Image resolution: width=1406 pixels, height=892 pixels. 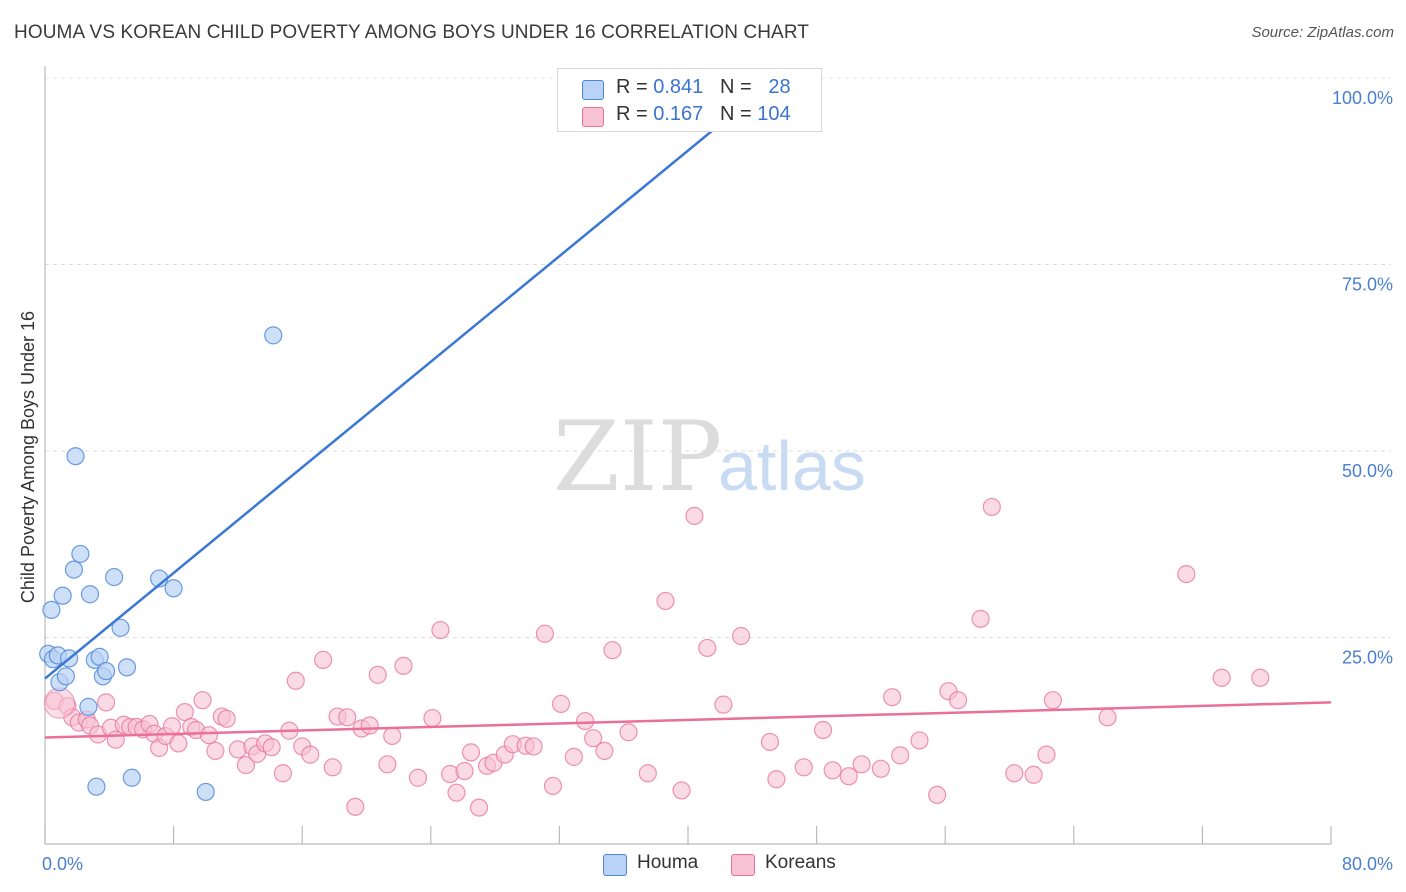 I want to click on watermark: ZIP atlas, so click(x=709, y=457).